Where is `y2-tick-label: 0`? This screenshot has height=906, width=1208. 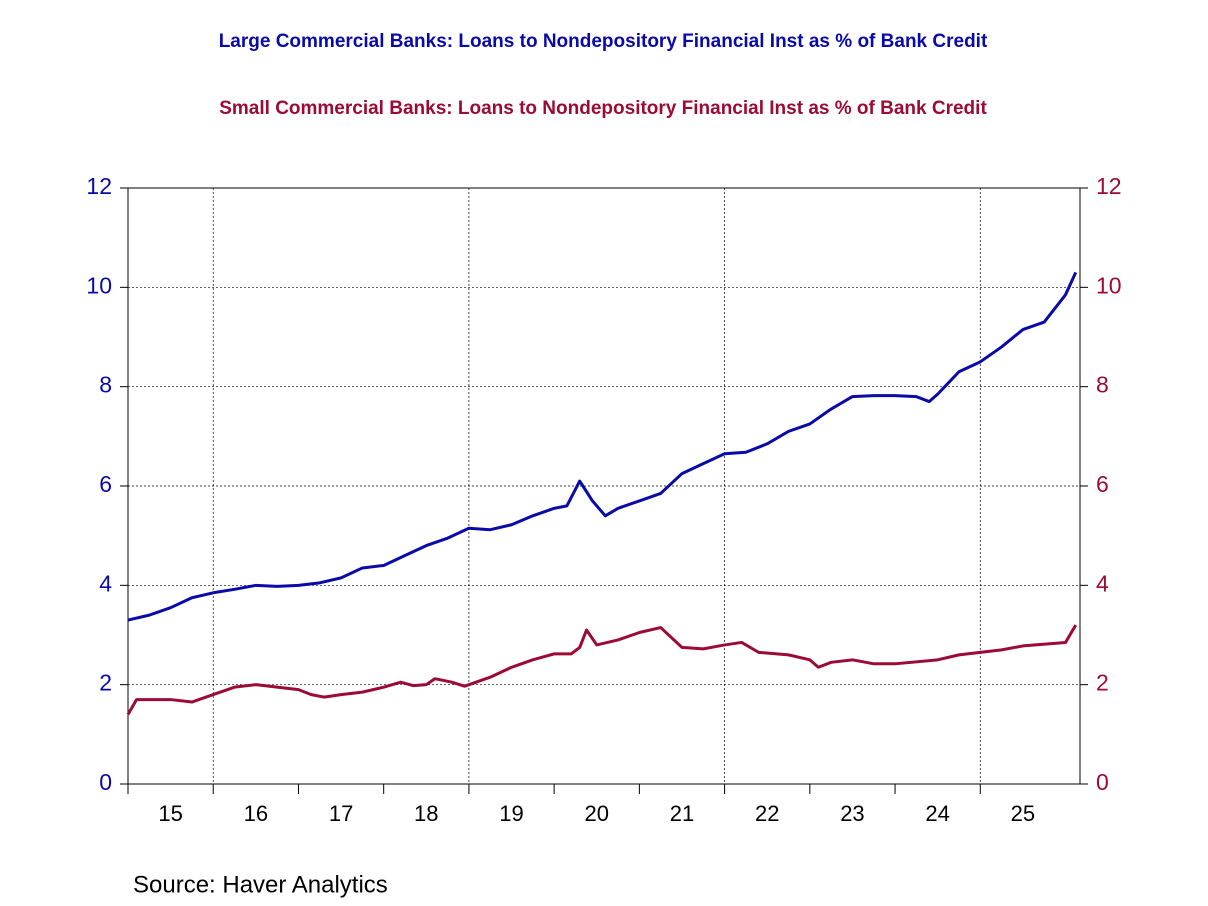 y2-tick-label: 0 is located at coordinates (1102, 782).